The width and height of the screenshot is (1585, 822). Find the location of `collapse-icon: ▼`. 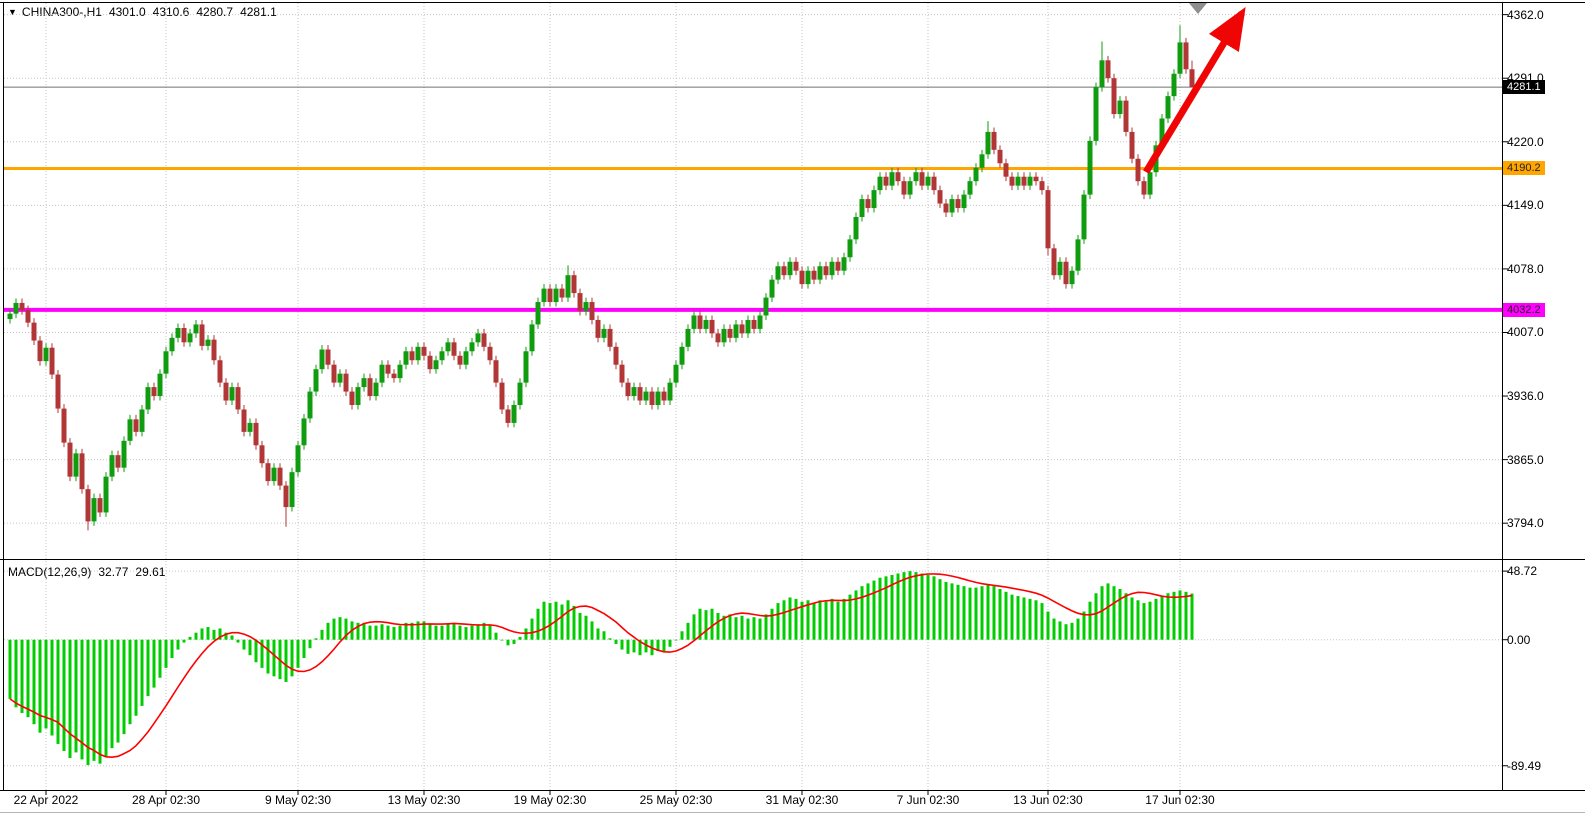

collapse-icon: ▼ is located at coordinates (12, 12).